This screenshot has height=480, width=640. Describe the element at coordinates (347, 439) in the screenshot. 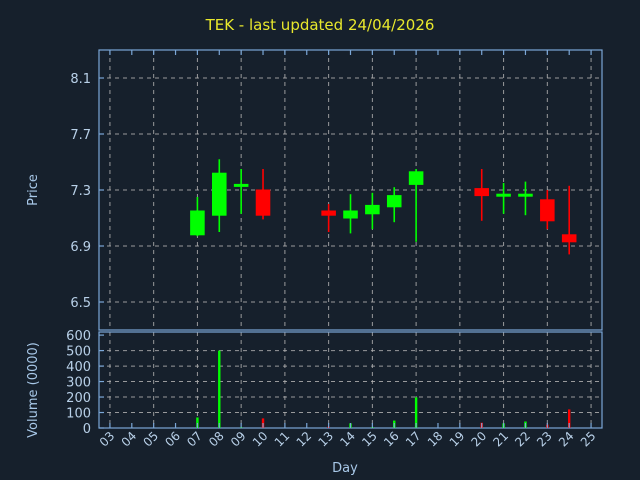

I see `x-tick-label: 14` at that location.